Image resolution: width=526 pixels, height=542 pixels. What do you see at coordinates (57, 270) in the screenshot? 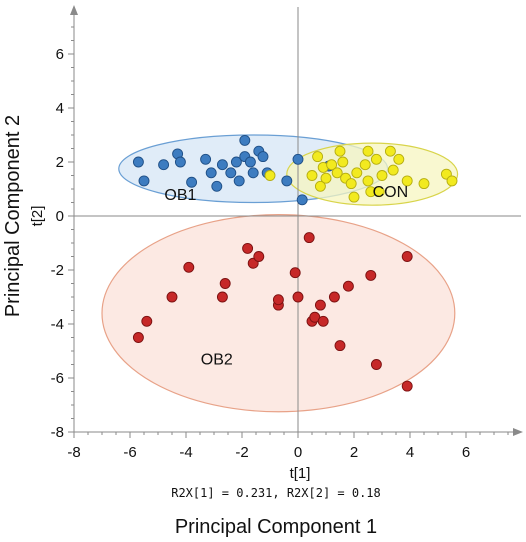
I see `y-tick-label: -2` at bounding box center [57, 270].